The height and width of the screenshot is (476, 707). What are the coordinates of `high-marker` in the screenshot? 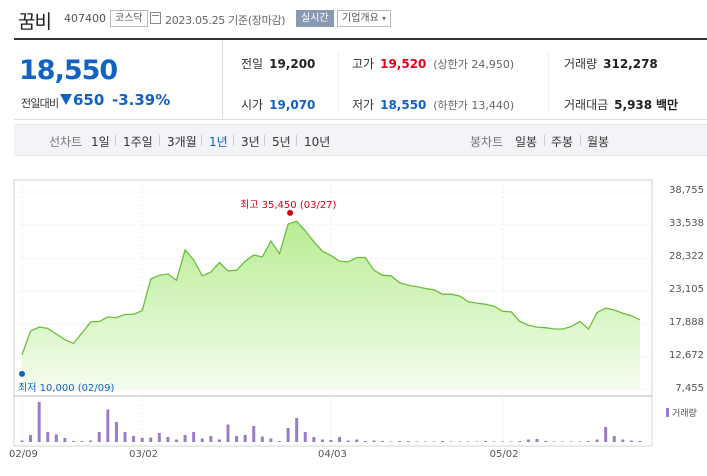 It's located at (290, 212).